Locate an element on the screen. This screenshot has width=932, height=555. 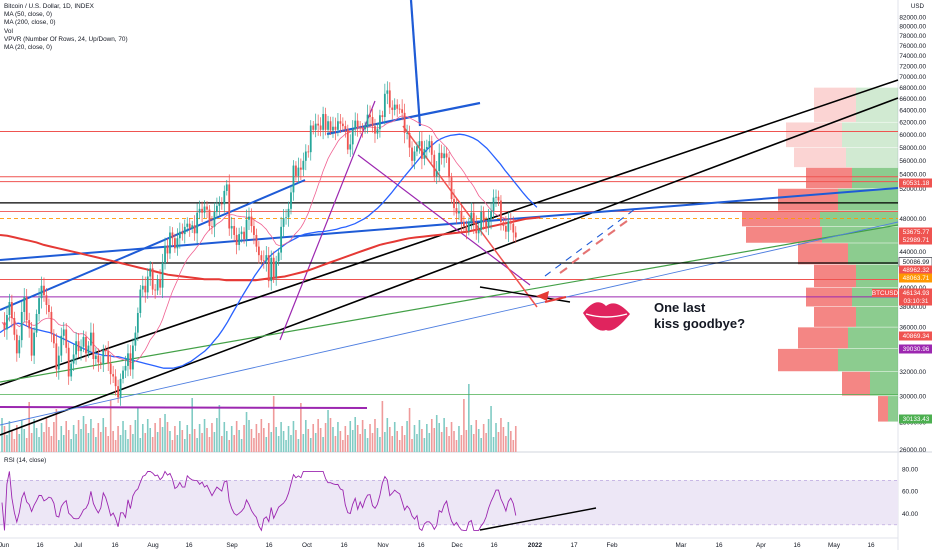
legend-ma20: MA (20, close, 0) is located at coordinates (28, 48).